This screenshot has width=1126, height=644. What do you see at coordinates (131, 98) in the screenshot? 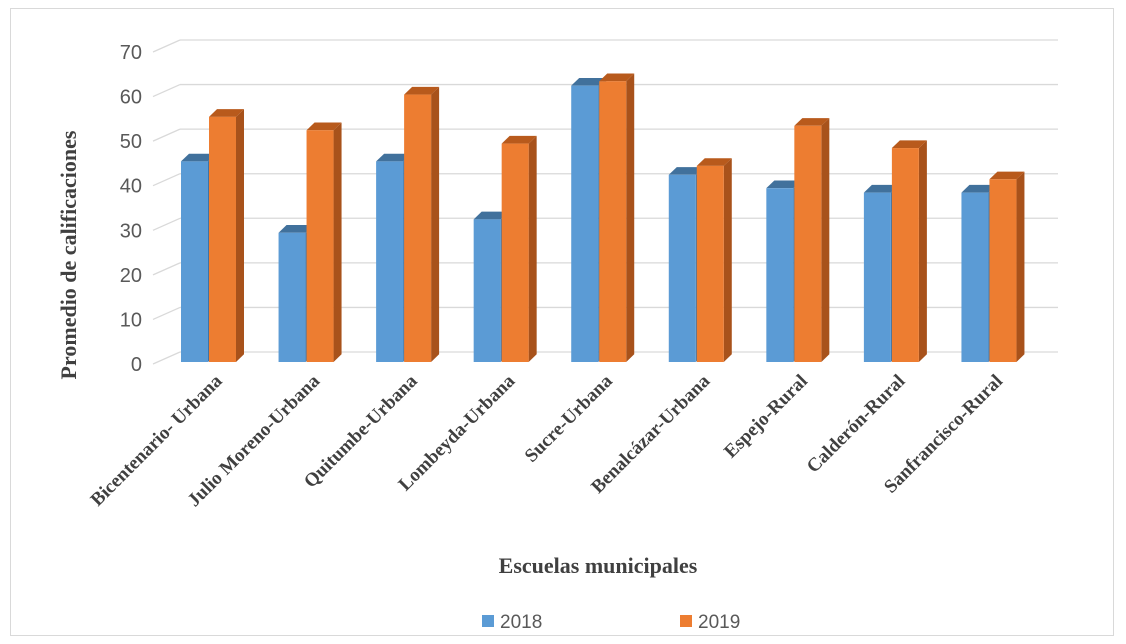
I see `y-tick-label: 60` at bounding box center [131, 98].